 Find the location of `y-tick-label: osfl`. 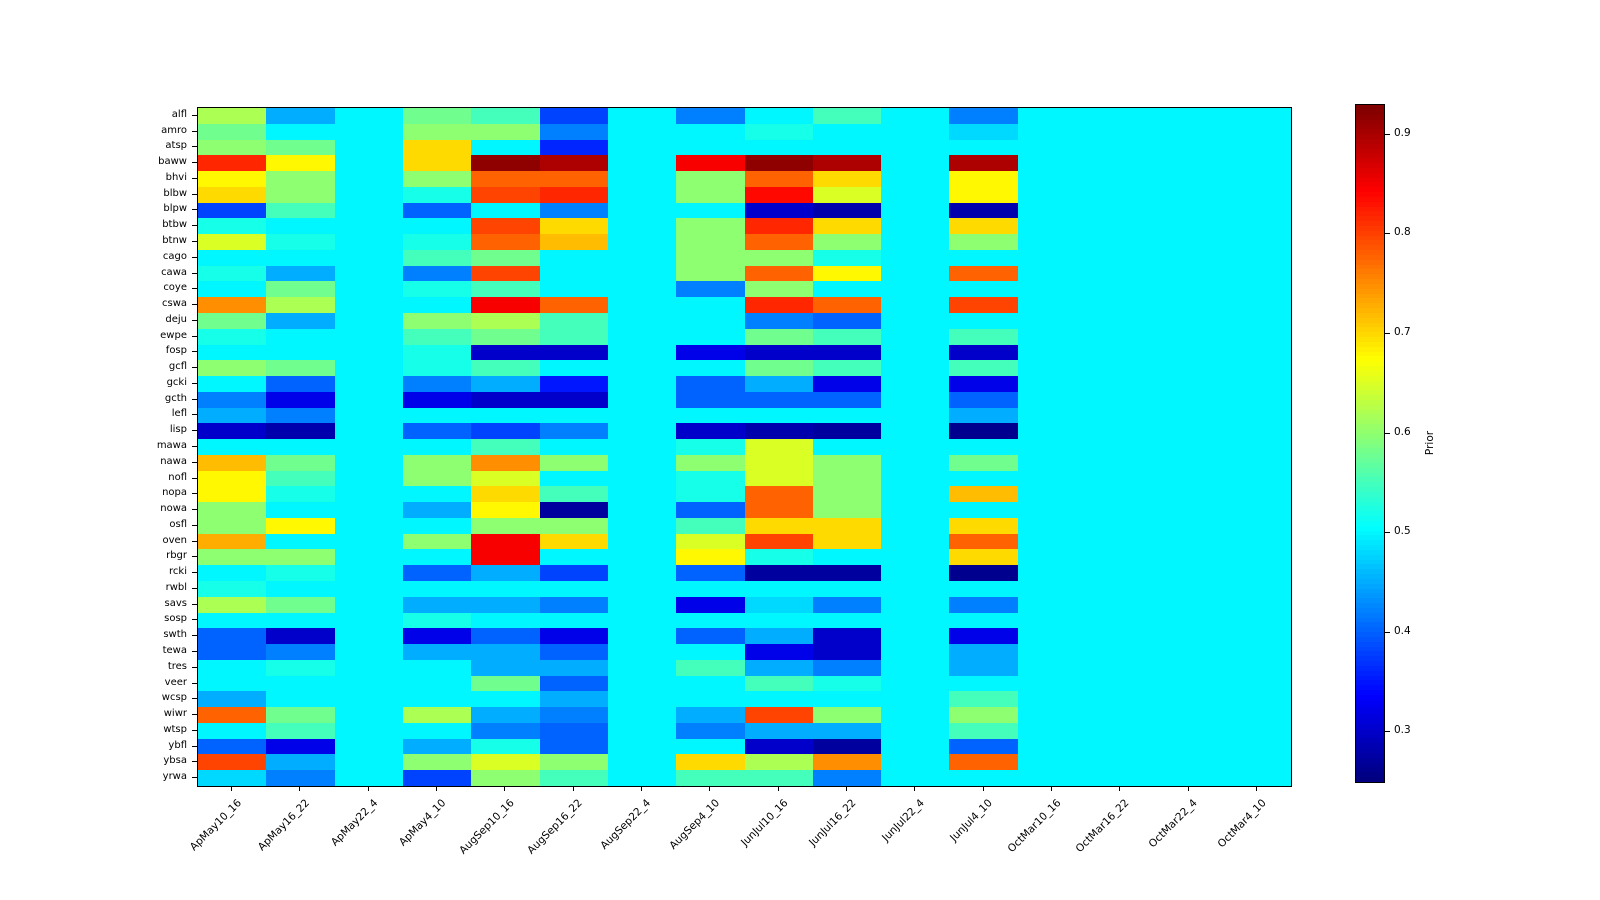

y-tick-label: osfl is located at coordinates (178, 524).